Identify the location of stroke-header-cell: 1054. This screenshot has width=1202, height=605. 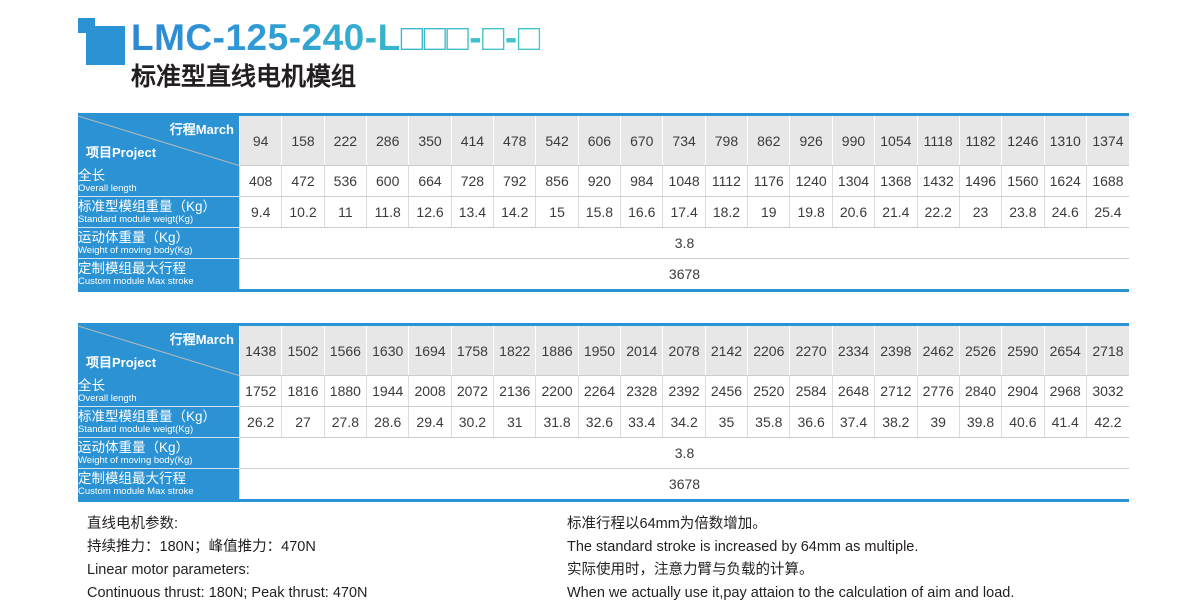
(895, 140).